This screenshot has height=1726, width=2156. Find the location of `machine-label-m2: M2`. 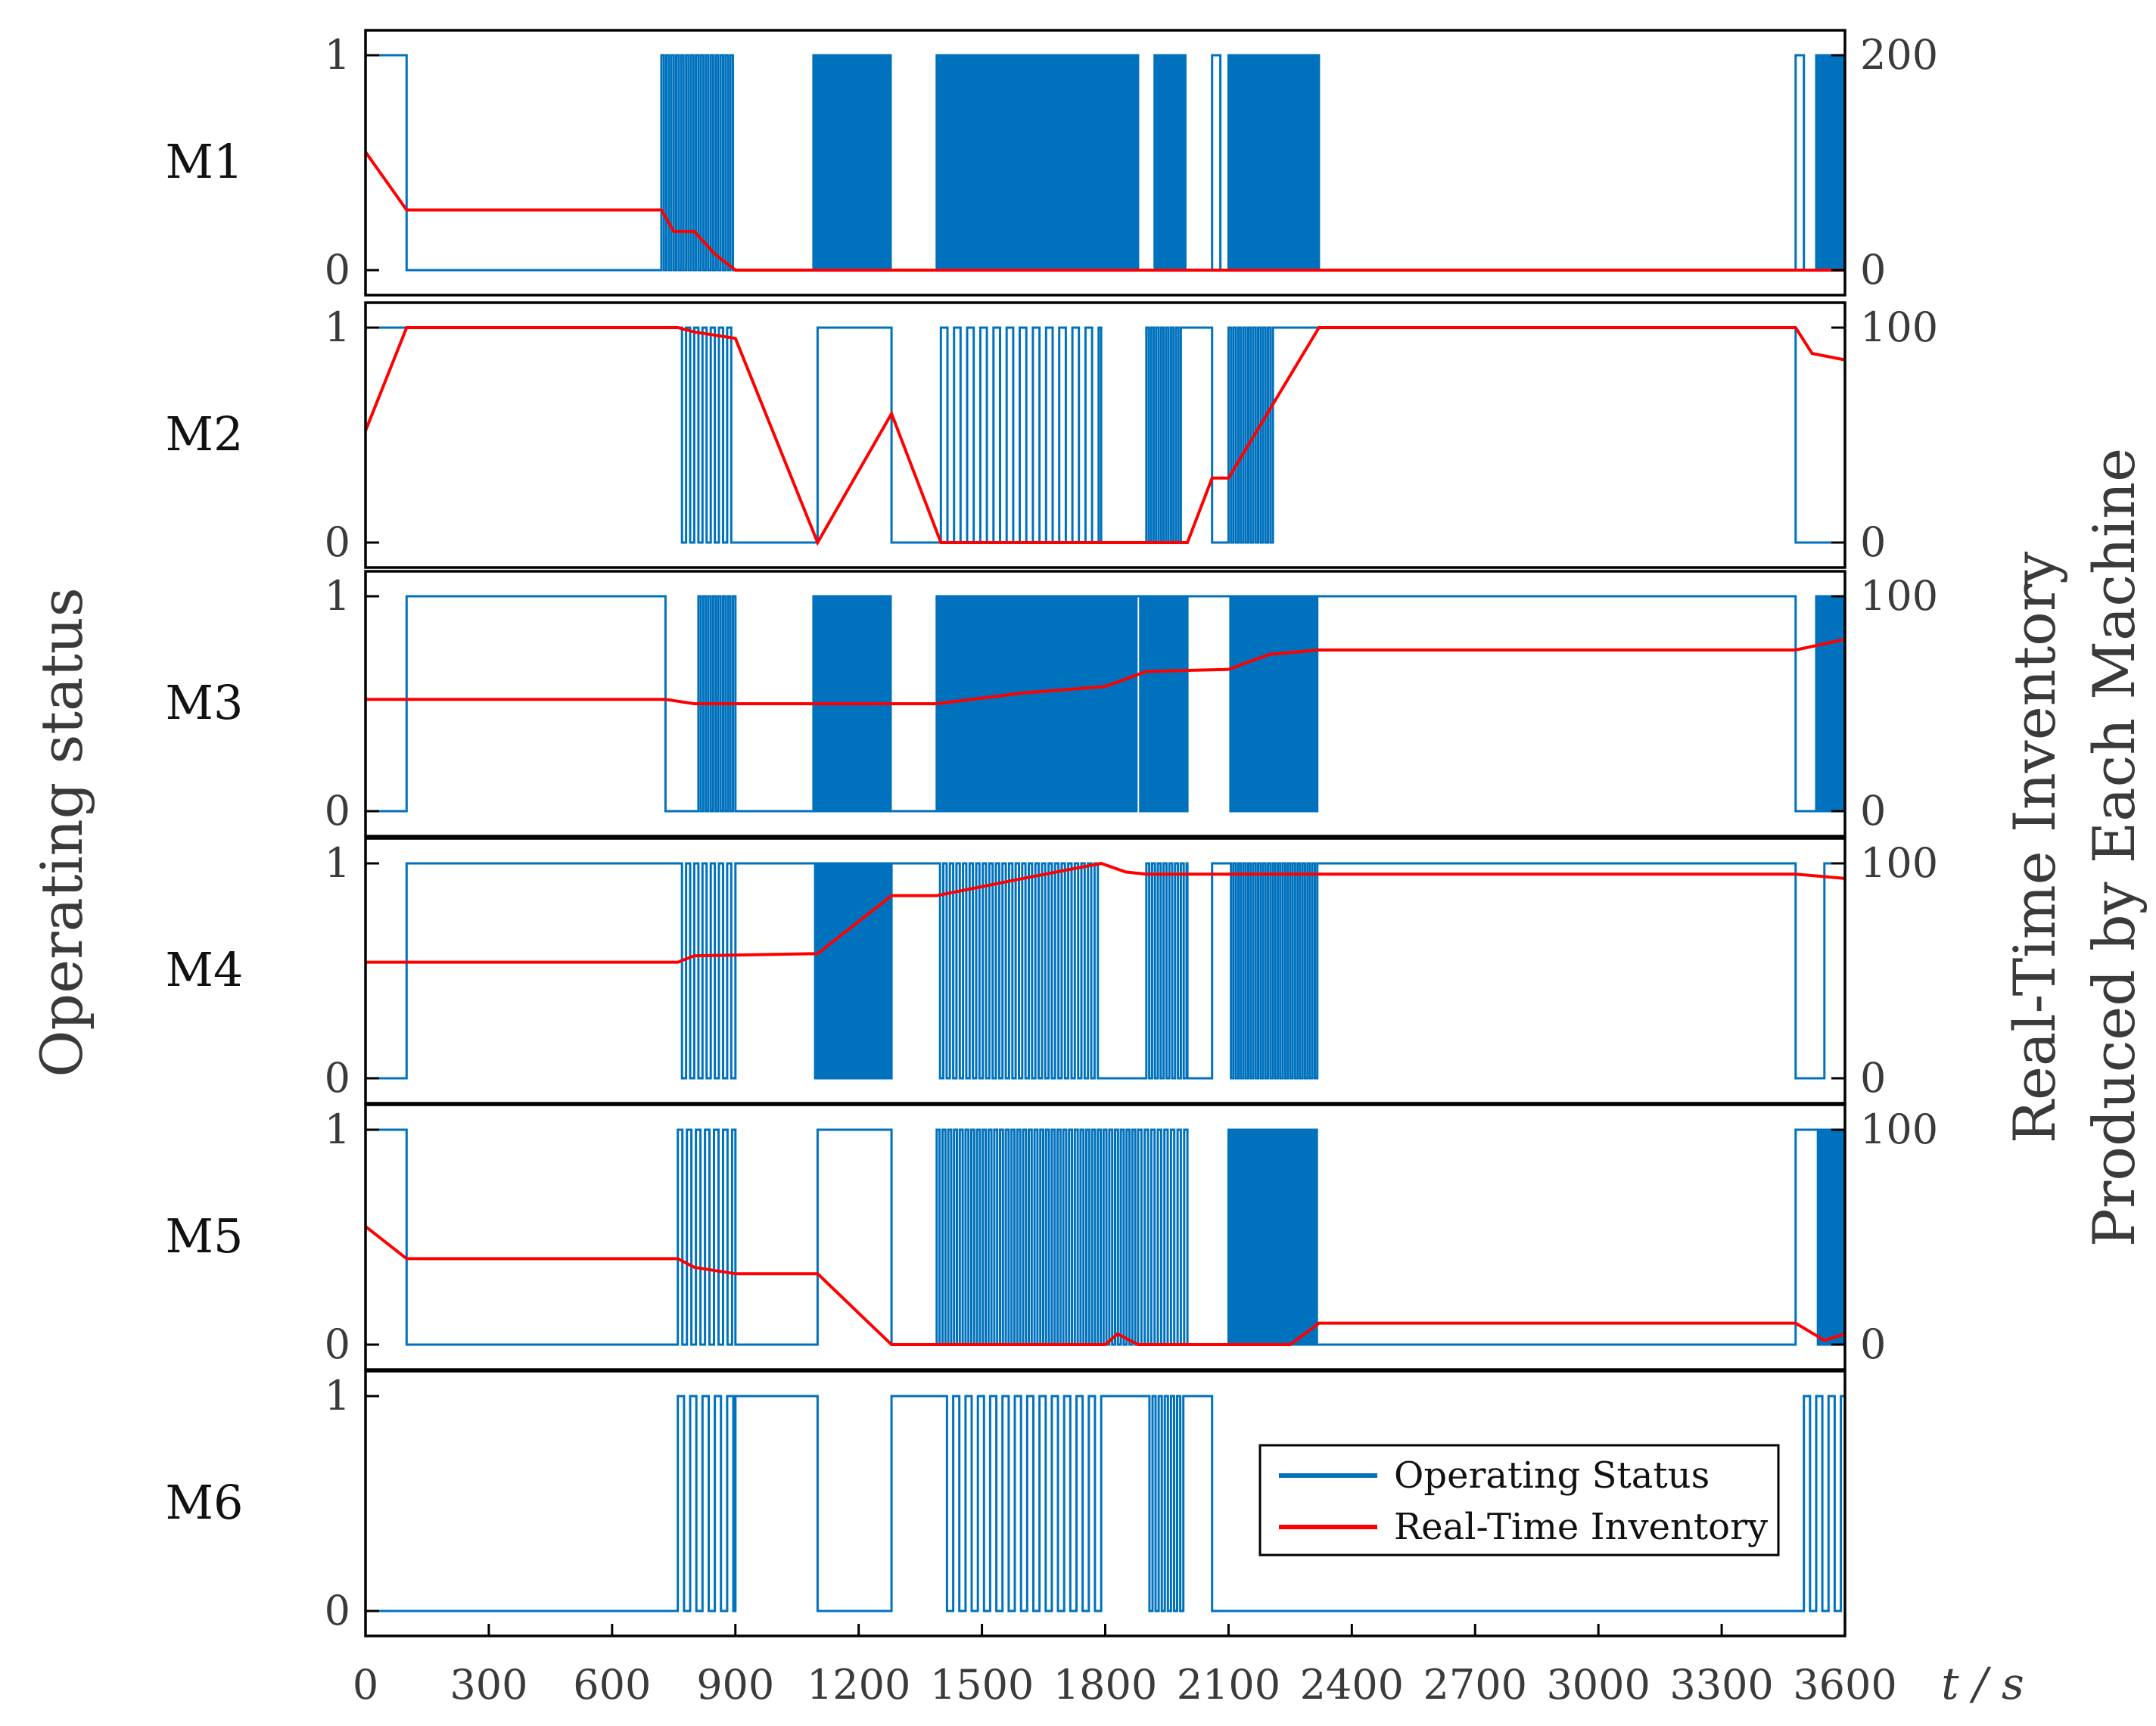

machine-label-m2: M2 is located at coordinates (205, 434).